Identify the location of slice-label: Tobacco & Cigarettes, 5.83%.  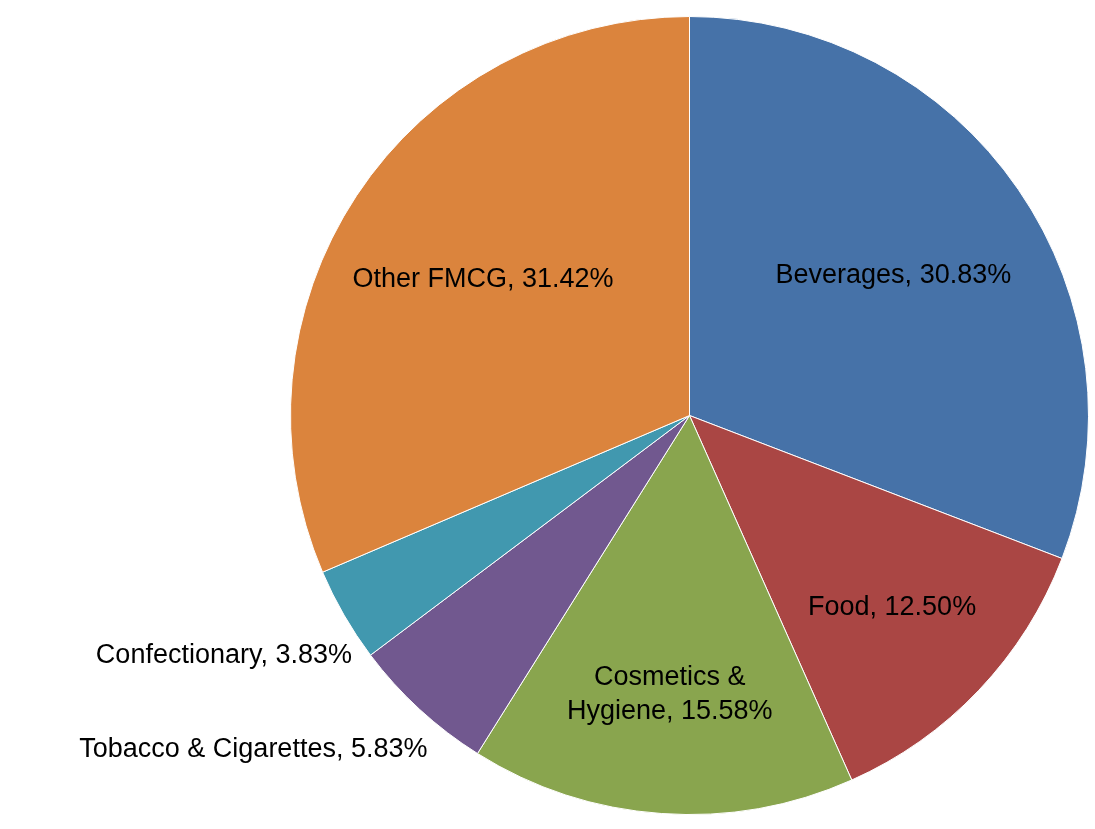
(253, 747).